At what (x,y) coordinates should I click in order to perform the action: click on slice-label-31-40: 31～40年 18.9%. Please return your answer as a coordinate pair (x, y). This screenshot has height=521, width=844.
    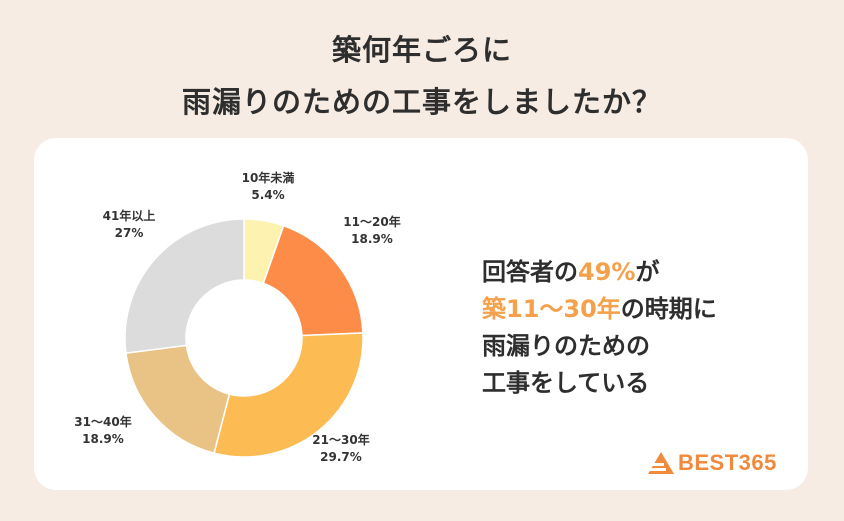
    Looking at the image, I should click on (102, 431).